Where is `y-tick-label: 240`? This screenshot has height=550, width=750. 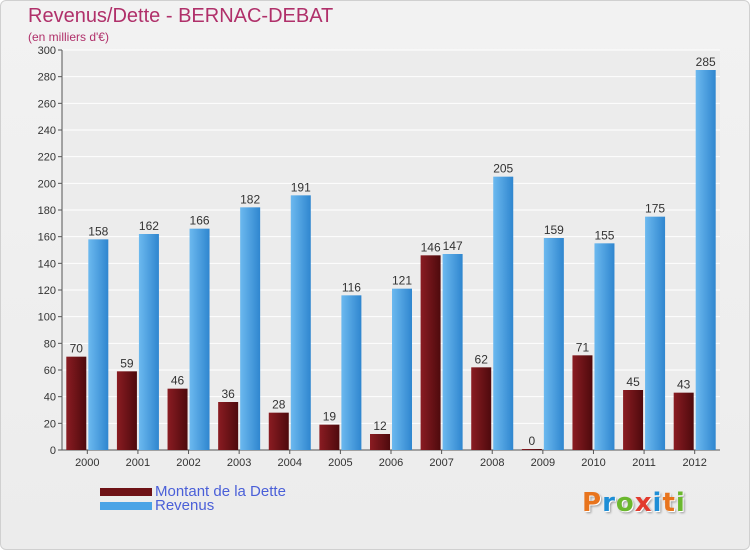 y-tick-label: 240 is located at coordinates (47, 131).